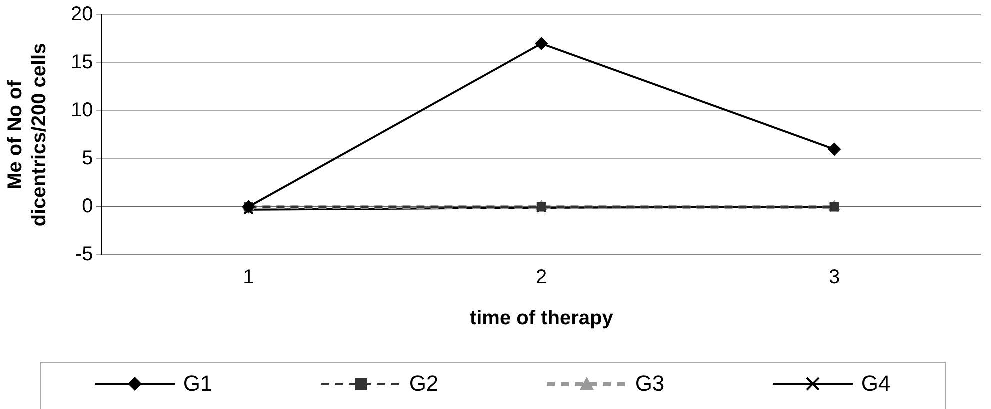  What do you see at coordinates (876, 384) in the screenshot?
I see `legend-label: G4` at bounding box center [876, 384].